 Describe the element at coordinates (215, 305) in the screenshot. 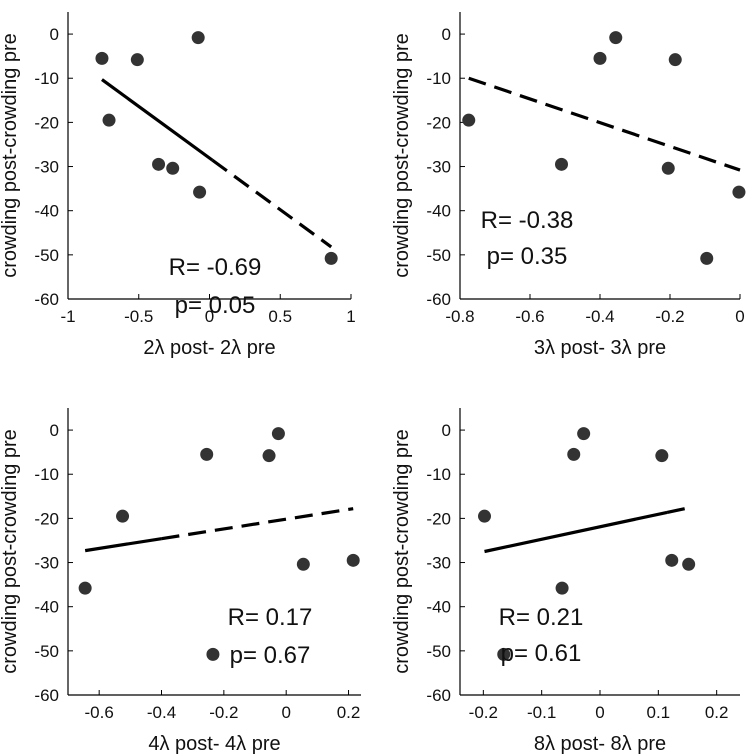

I see `p-value: p= 0.05` at that location.